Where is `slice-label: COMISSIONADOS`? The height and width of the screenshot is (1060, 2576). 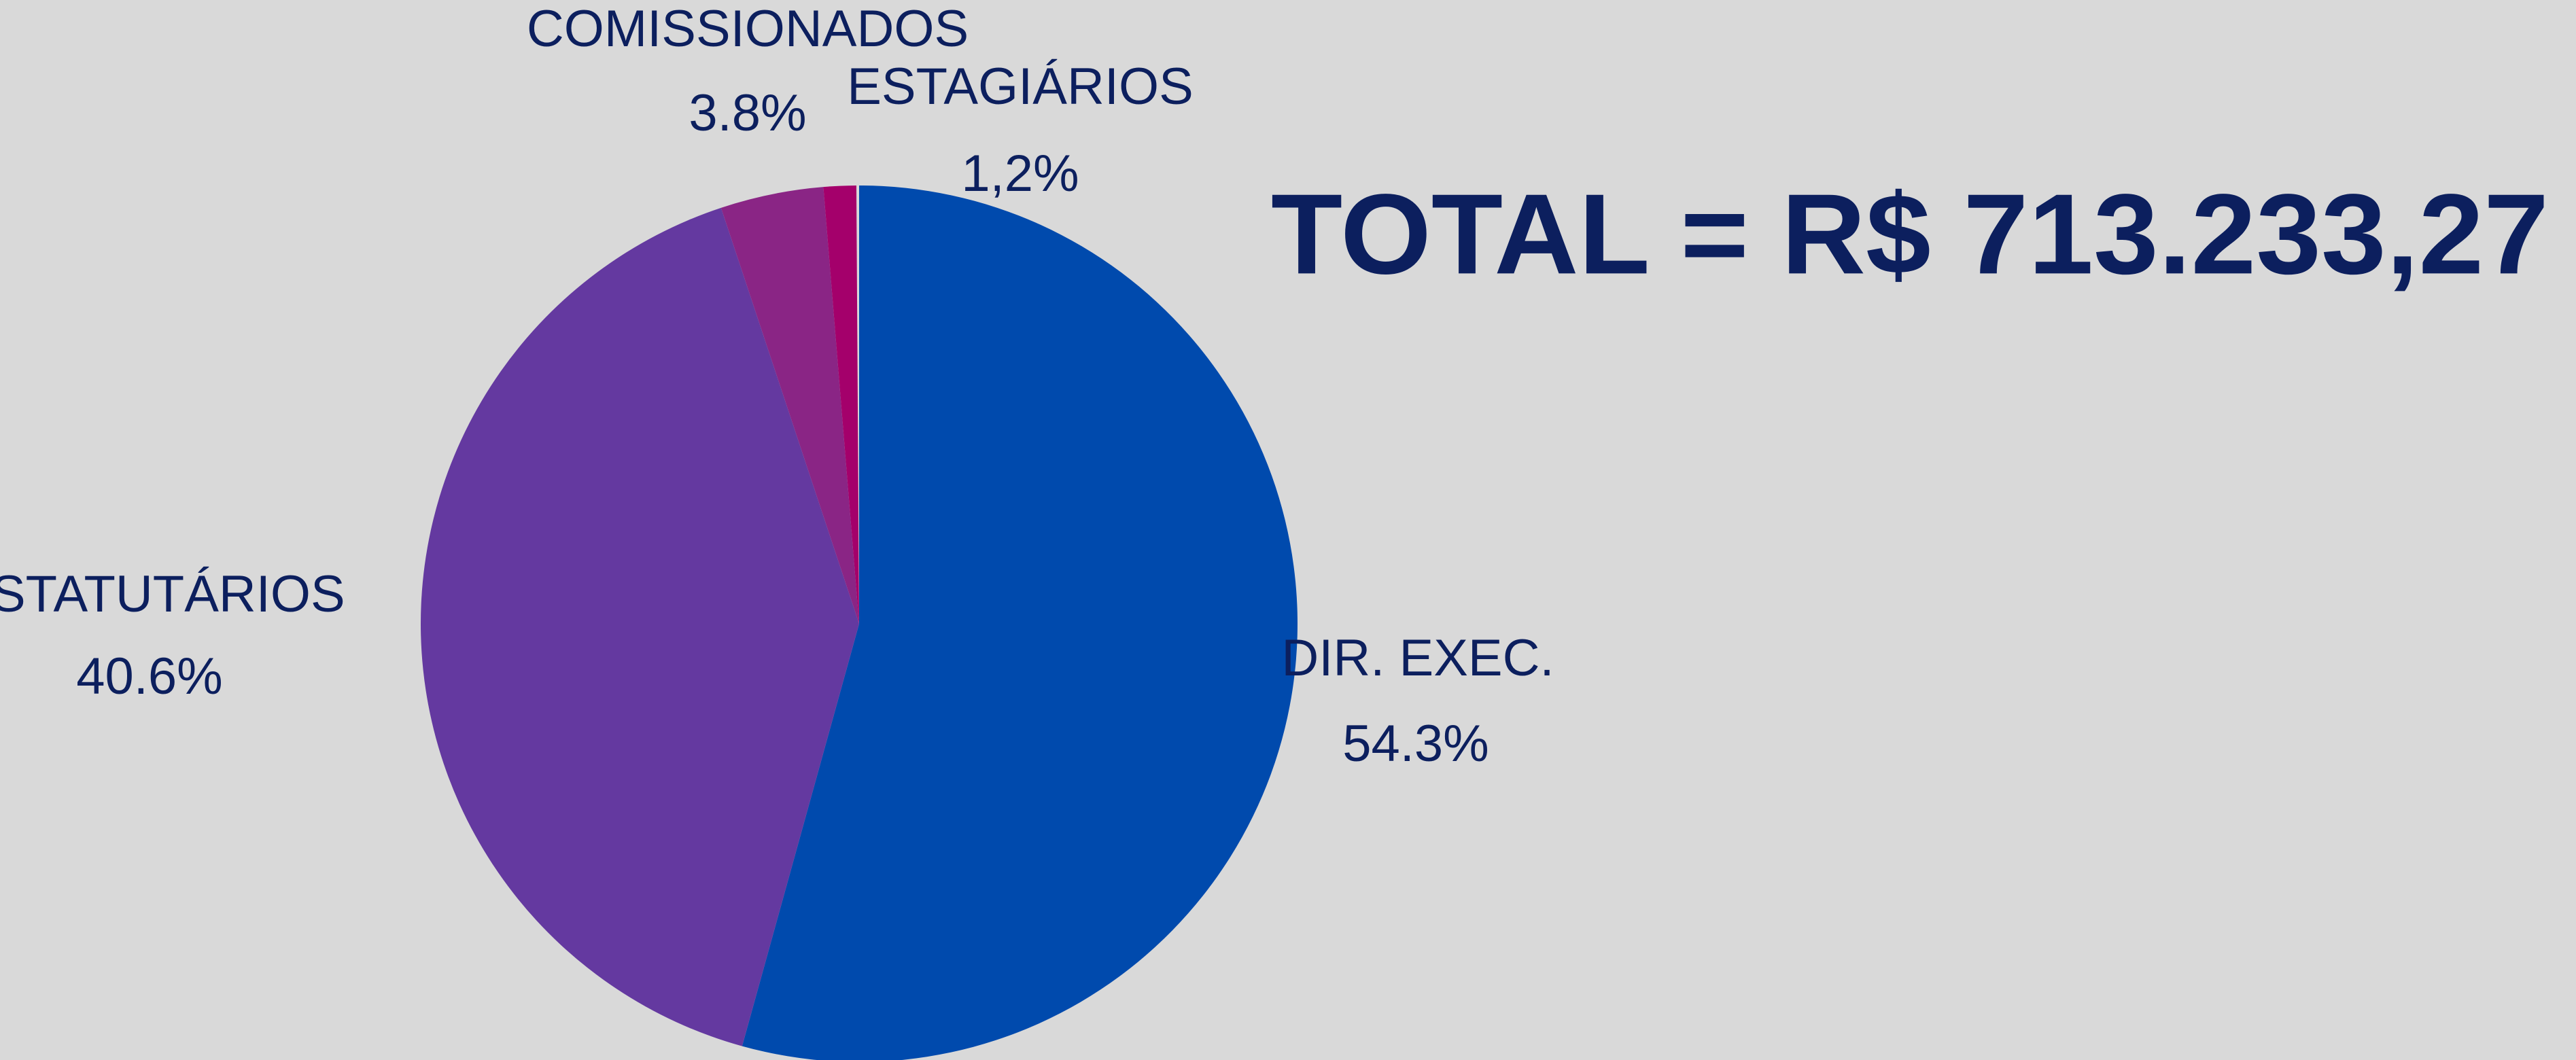
slice-label: COMISSIONADOS is located at coordinates (748, 29).